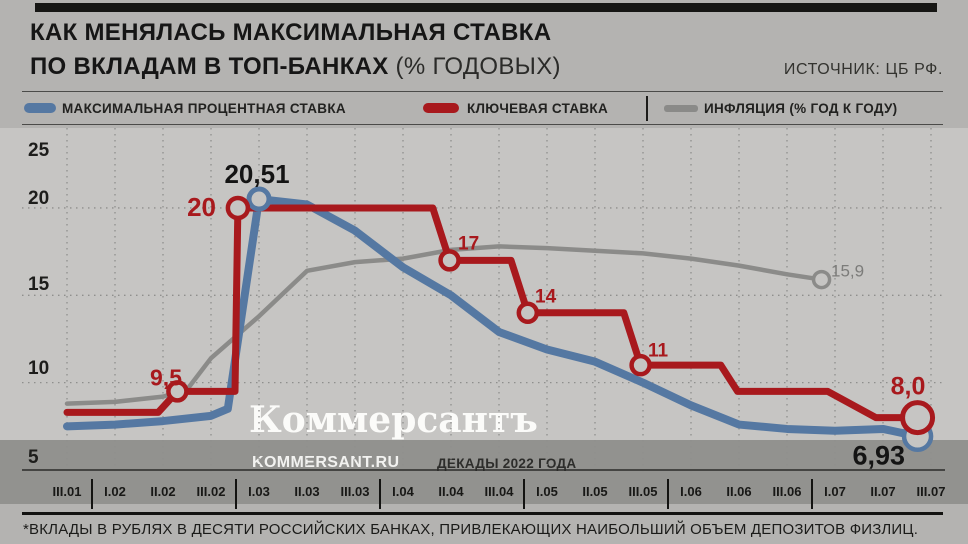 This screenshot has height=544, width=968. Describe the element at coordinates (40, 108) in the screenshot. I see `legend-swatch-max-rate` at that location.